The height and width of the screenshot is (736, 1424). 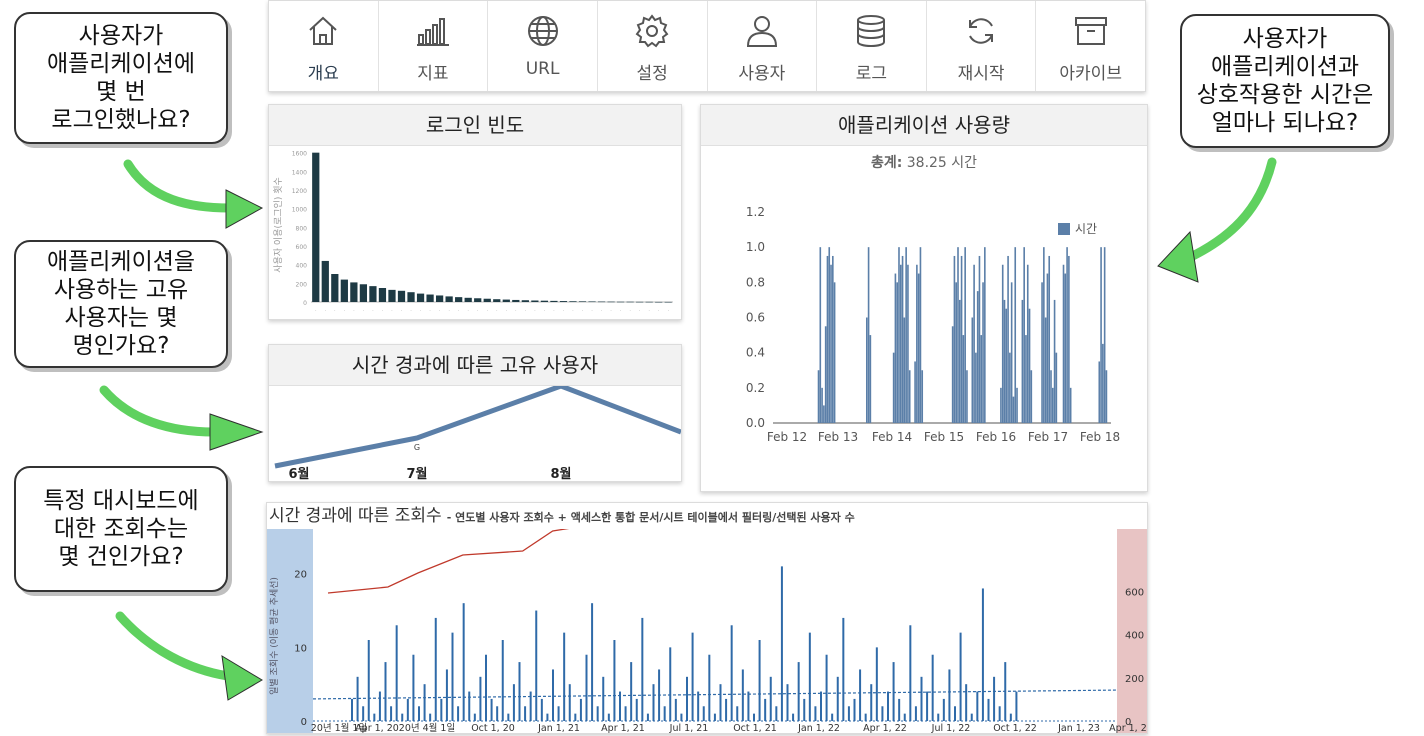 What do you see at coordinates (653, 46) in the screenshot?
I see `nav-item-settings: 설정` at bounding box center [653, 46].